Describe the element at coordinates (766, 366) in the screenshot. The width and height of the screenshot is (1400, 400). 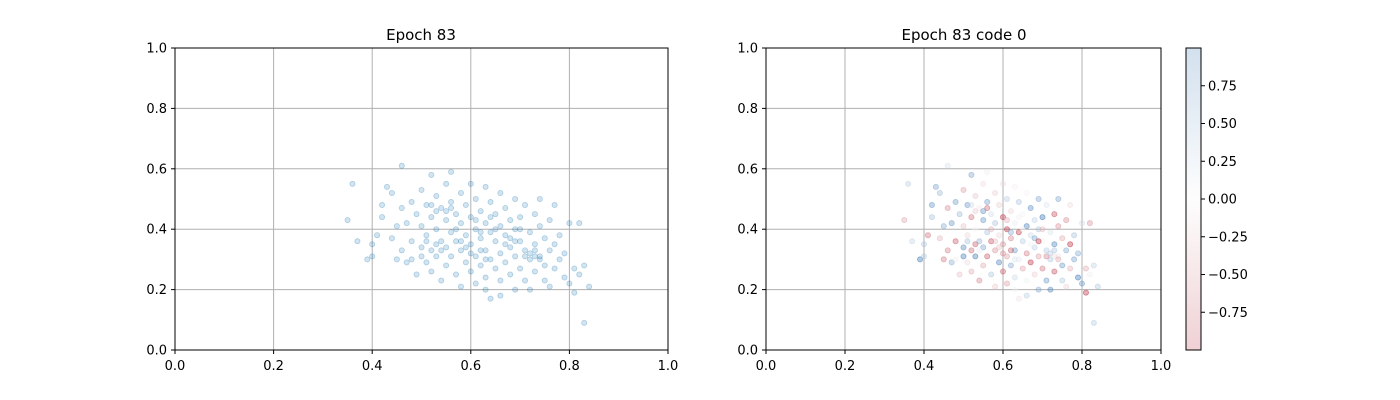
I see `chart-right-xtick-label: 0.0` at that location.